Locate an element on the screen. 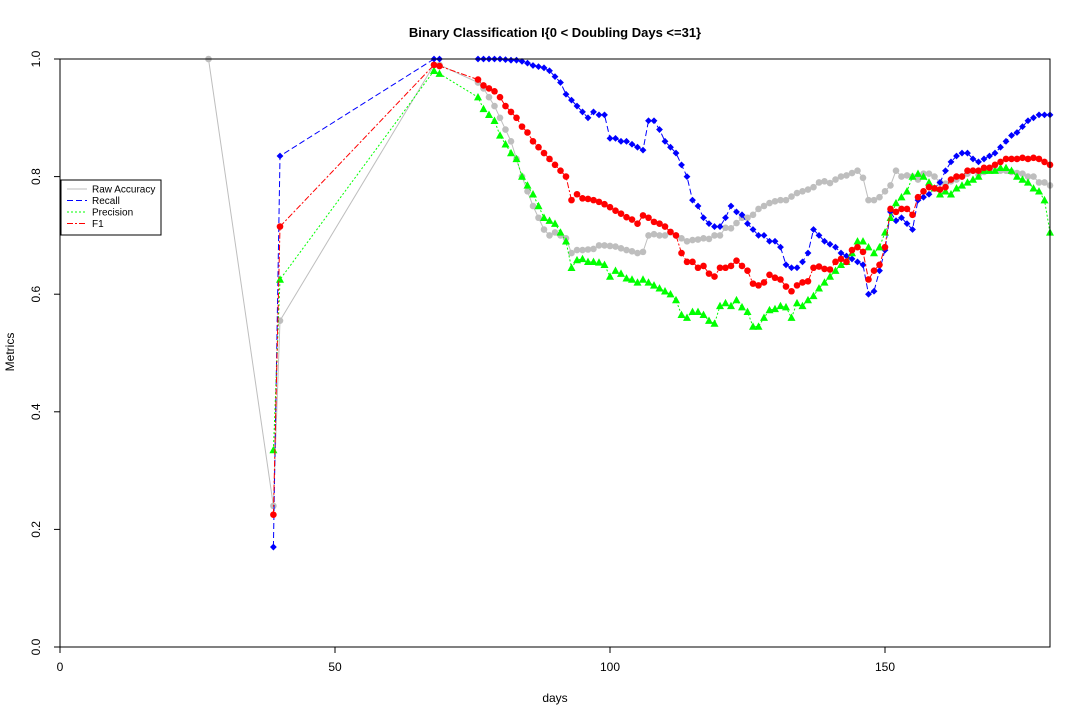  y-axis-label: Metrics is located at coordinates (10, 352).